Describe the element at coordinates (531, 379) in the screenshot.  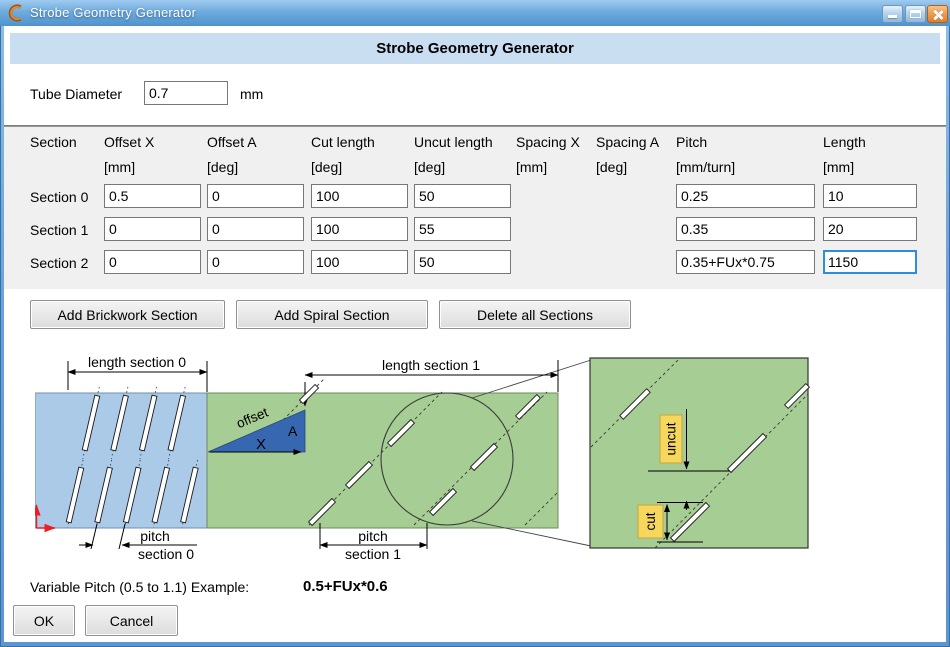
I see `magnifier-line-top` at that location.